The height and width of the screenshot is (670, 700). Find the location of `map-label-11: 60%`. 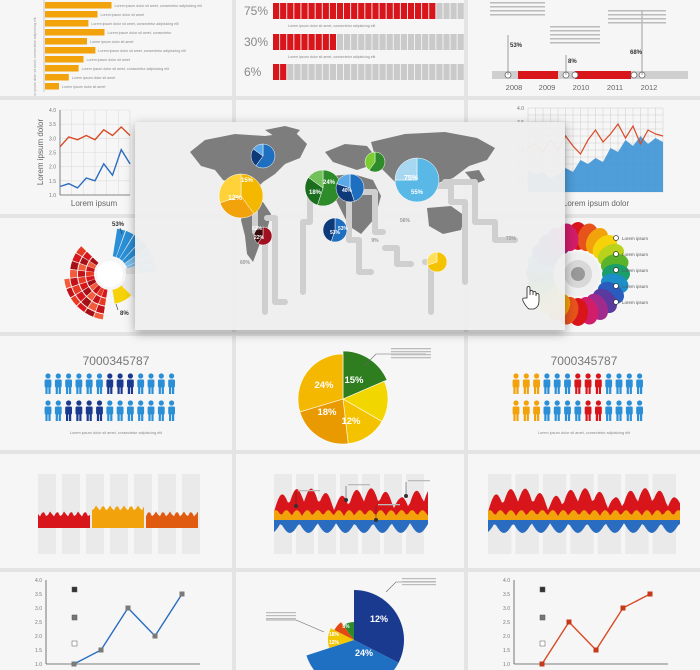

map-label-11: 60% is located at coordinates (245, 263).